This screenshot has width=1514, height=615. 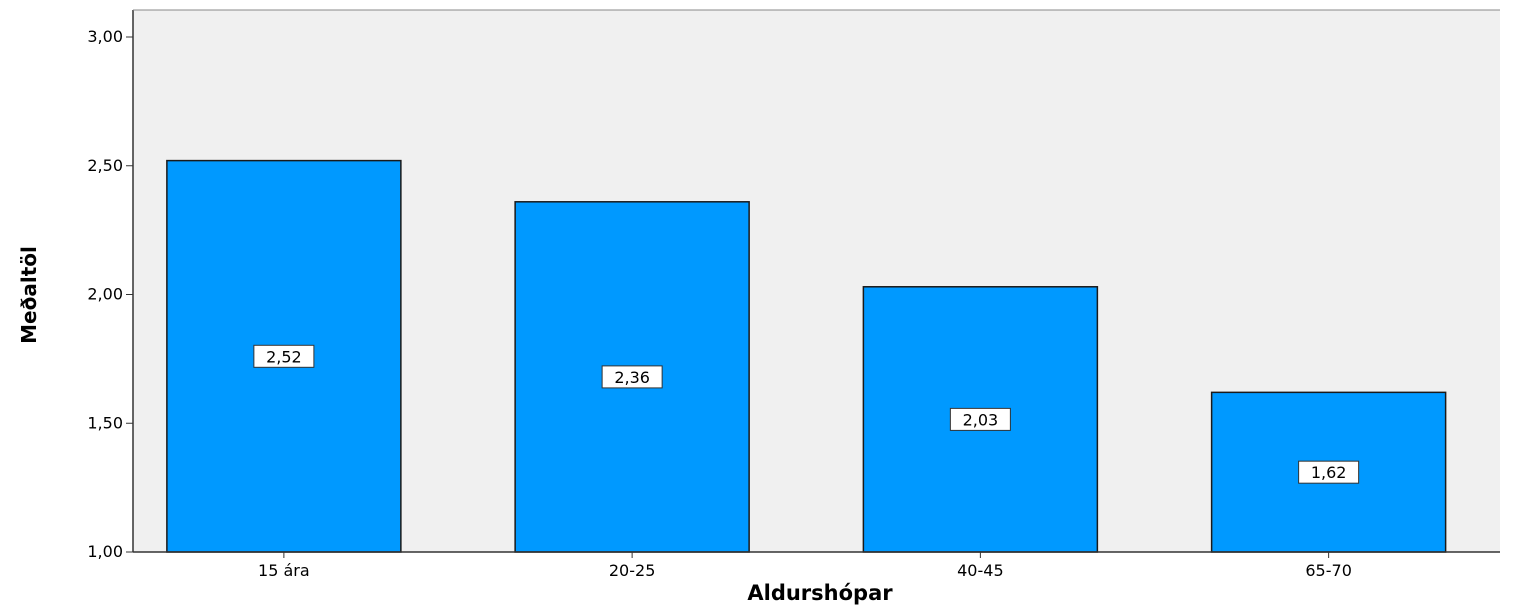 I want to click on data-label-1: 2,52, so click(x=284, y=356).